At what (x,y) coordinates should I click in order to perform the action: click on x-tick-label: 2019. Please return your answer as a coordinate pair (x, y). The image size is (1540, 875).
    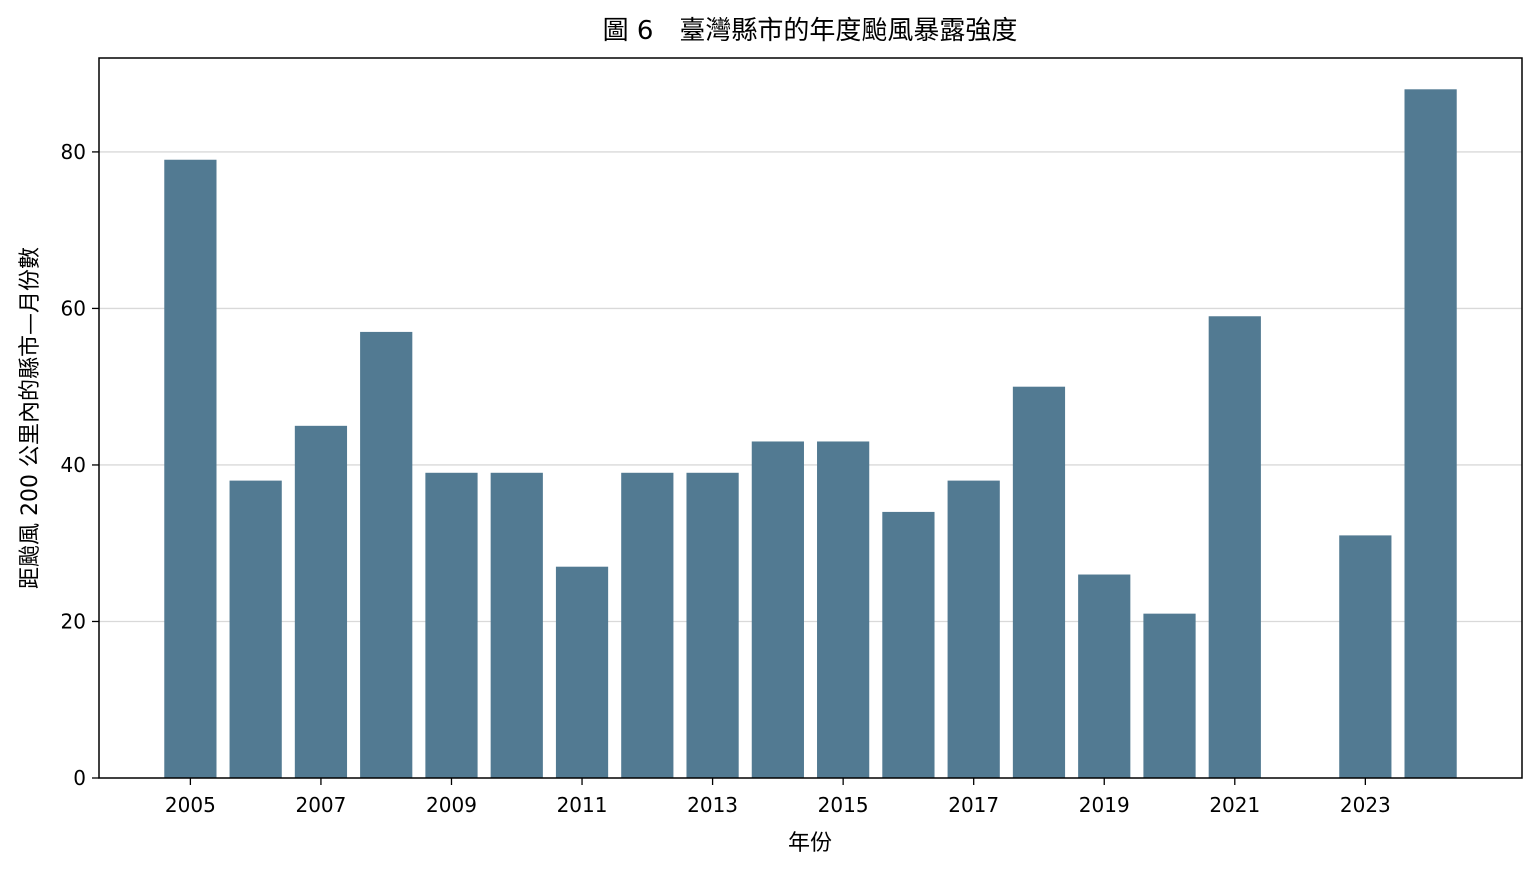
    Looking at the image, I should click on (1104, 805).